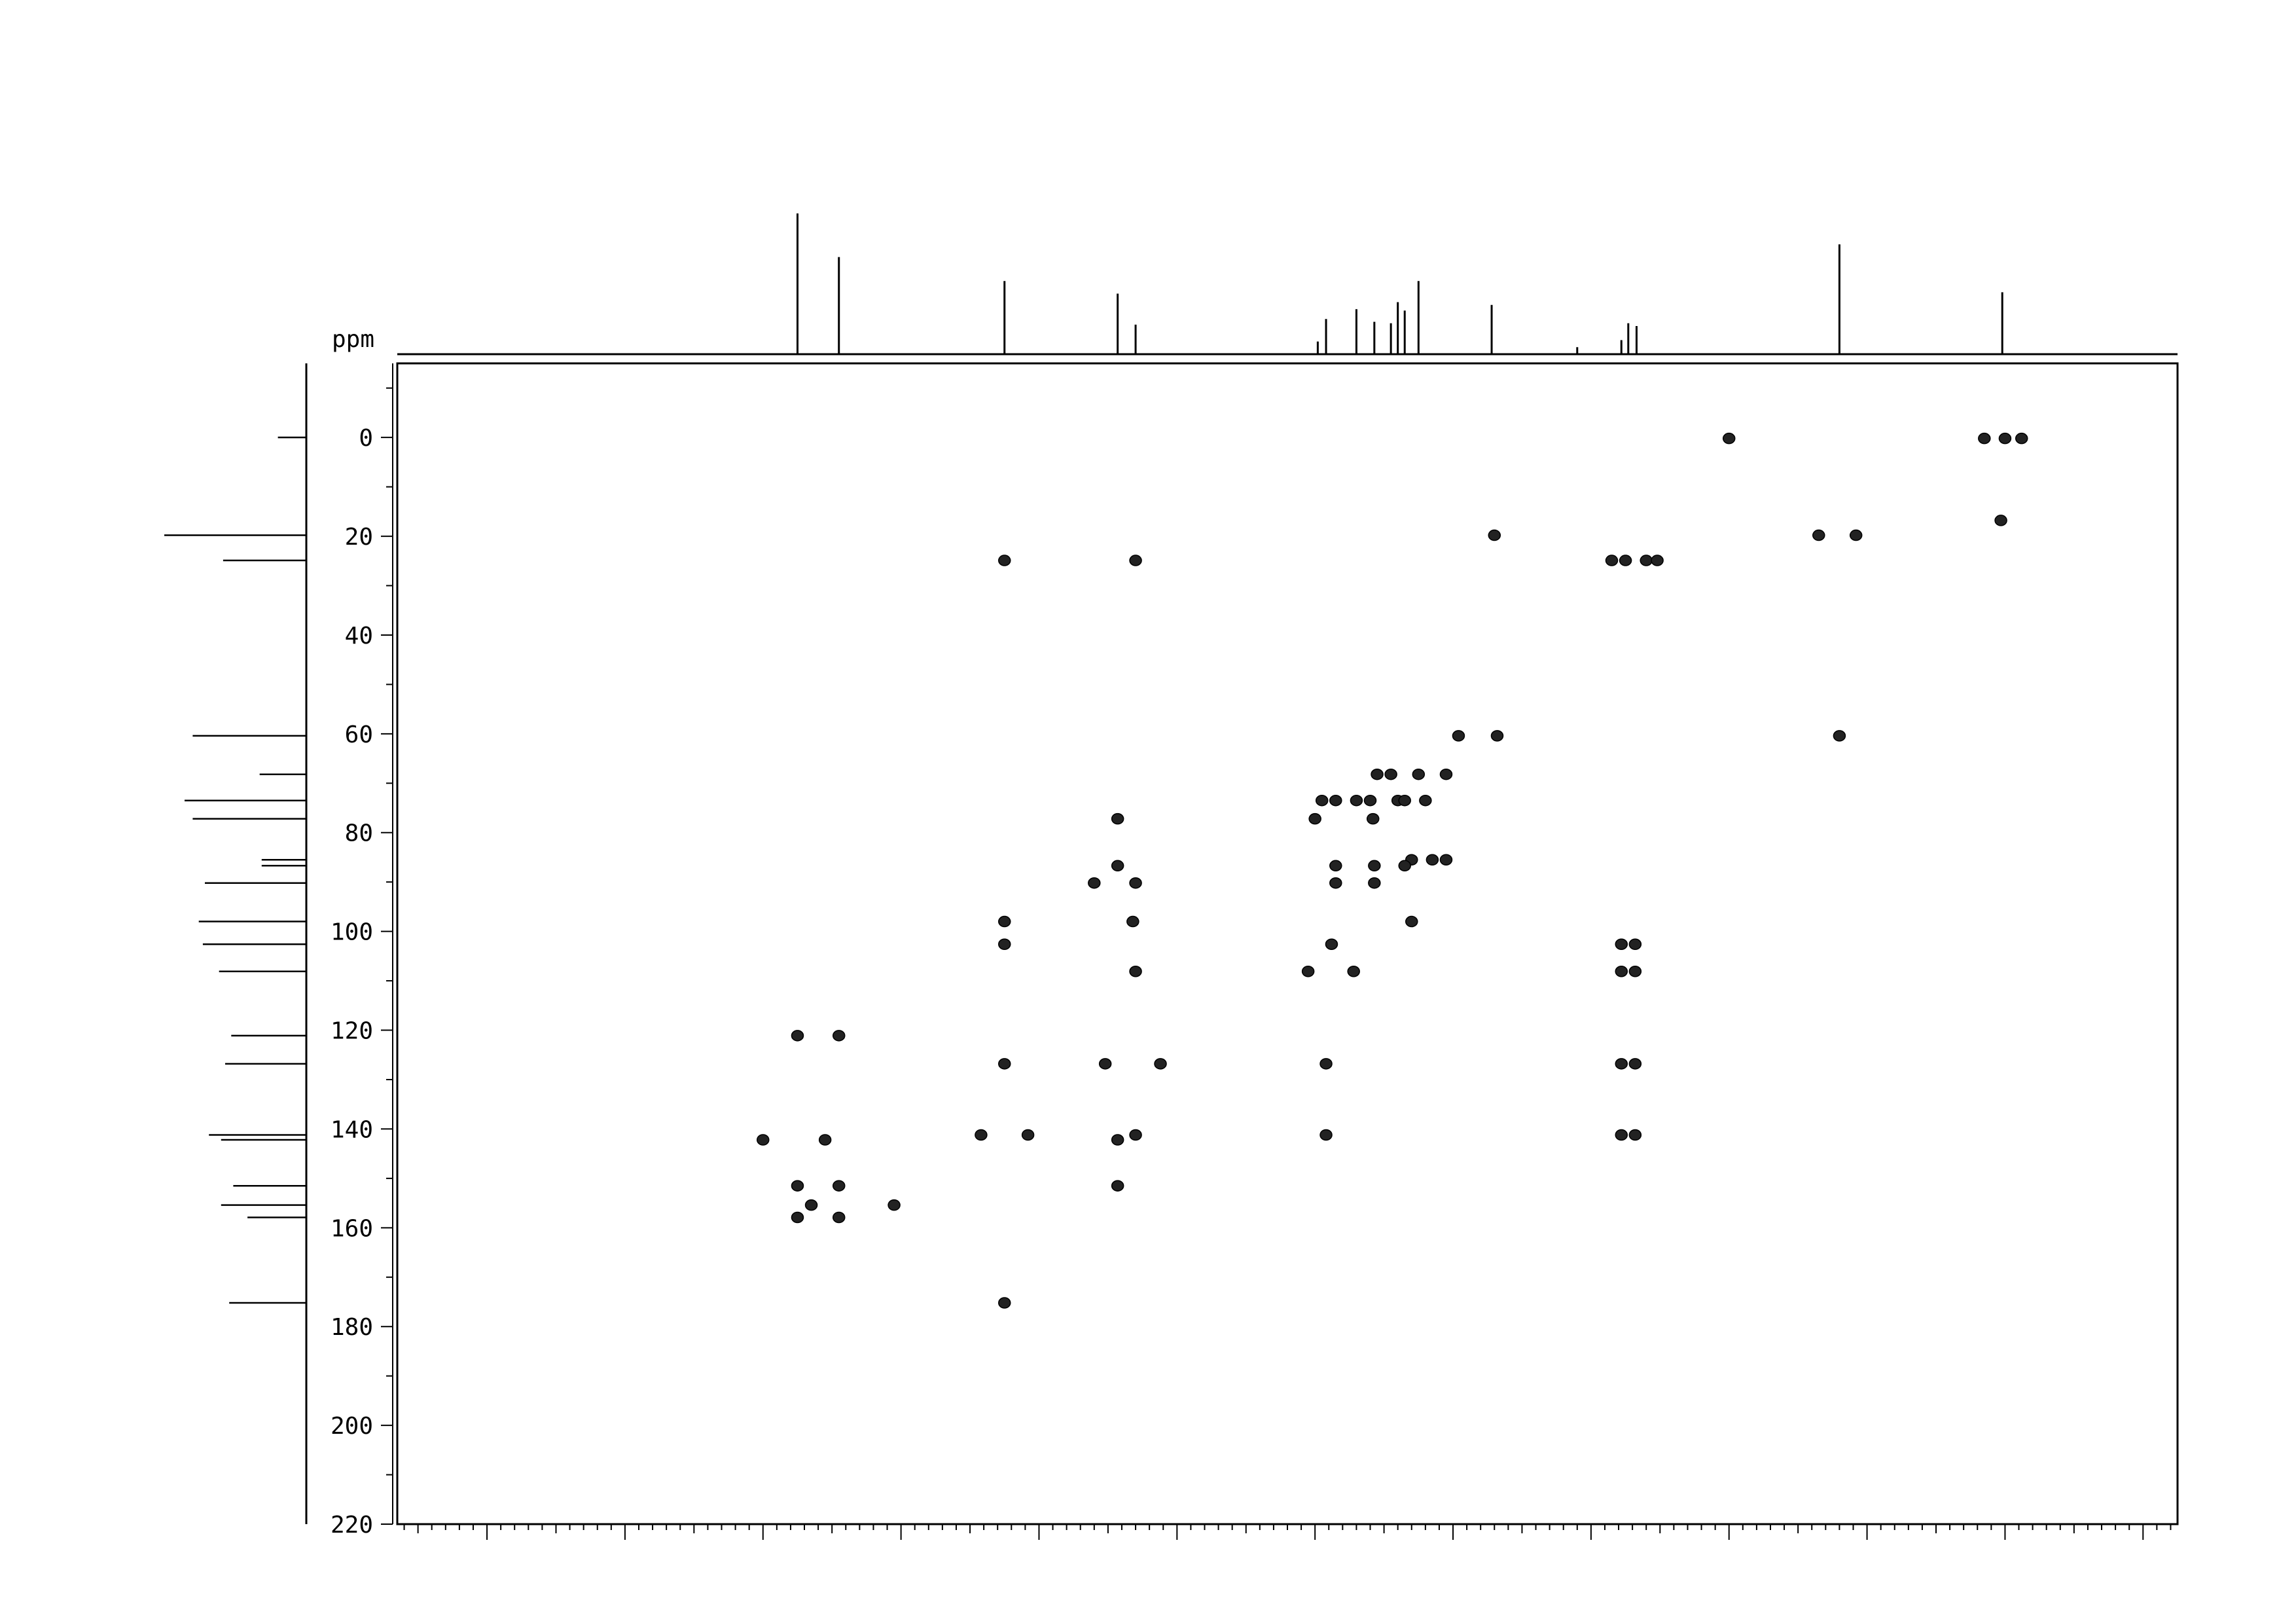 The width and height of the screenshot is (2296, 1623). I want to click on y-axis-unit-label: ppm, so click(353, 339).